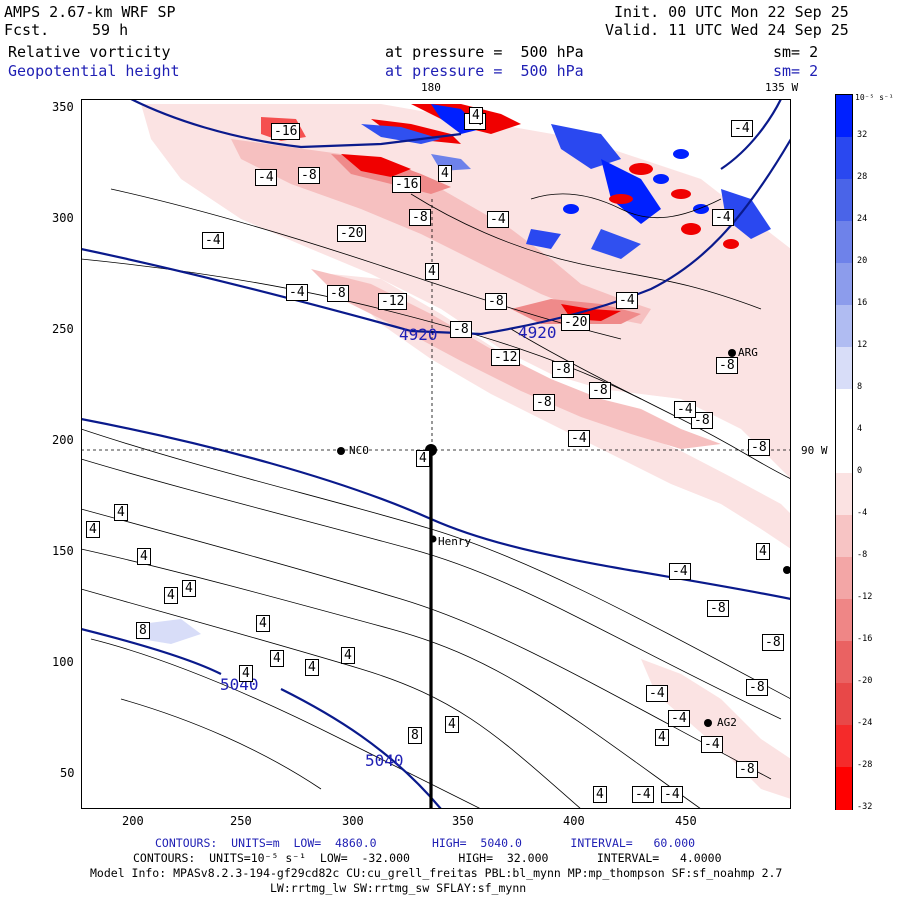 This screenshot has height=900, width=900. Describe the element at coordinates (874, 97) in the screenshot. I see `colorbar-unit: 10⁻⁵ s⁻¹` at that location.